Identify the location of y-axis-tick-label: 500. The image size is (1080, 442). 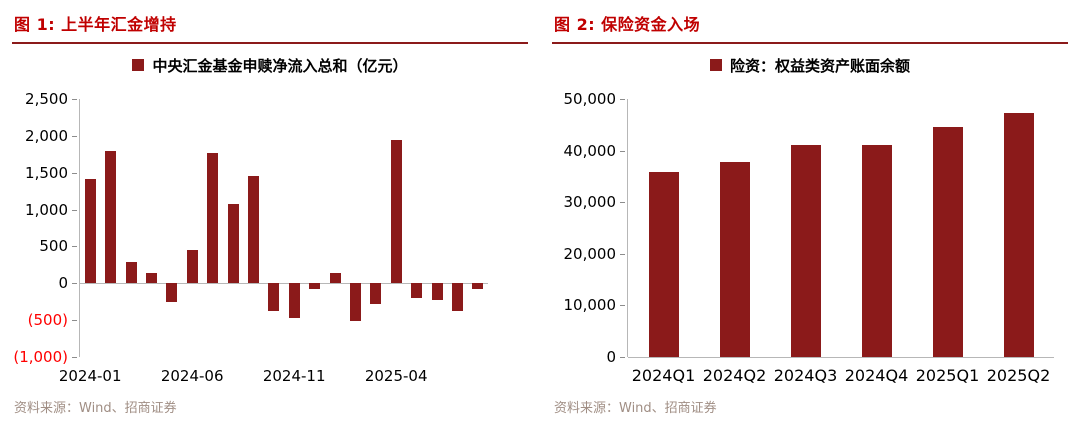
(53, 246).